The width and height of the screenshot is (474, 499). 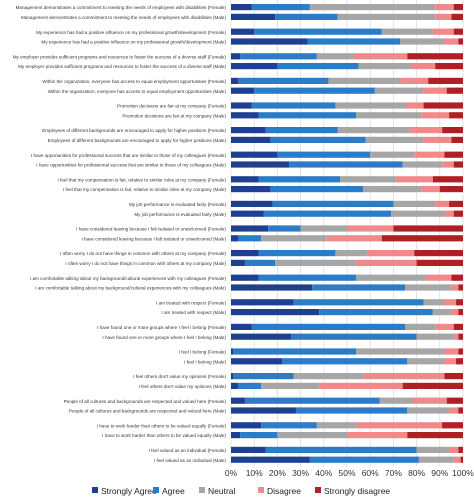 I want to click on row-label: I am treated with respect (Male), so click(x=193, y=312).